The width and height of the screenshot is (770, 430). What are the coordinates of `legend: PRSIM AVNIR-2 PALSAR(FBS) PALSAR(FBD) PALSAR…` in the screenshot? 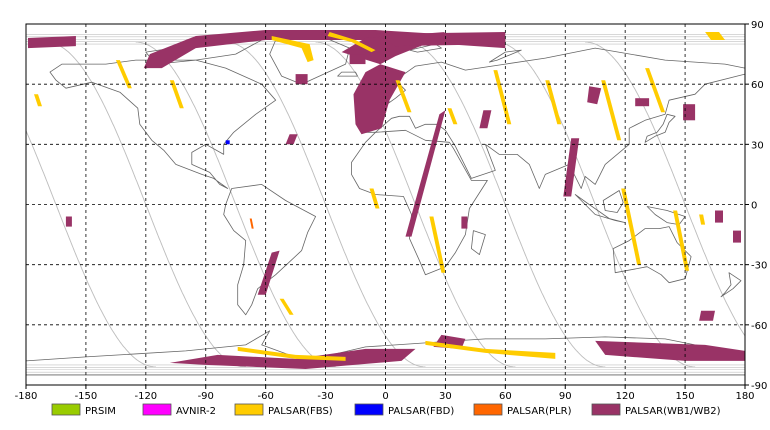 It's located at (386, 410).